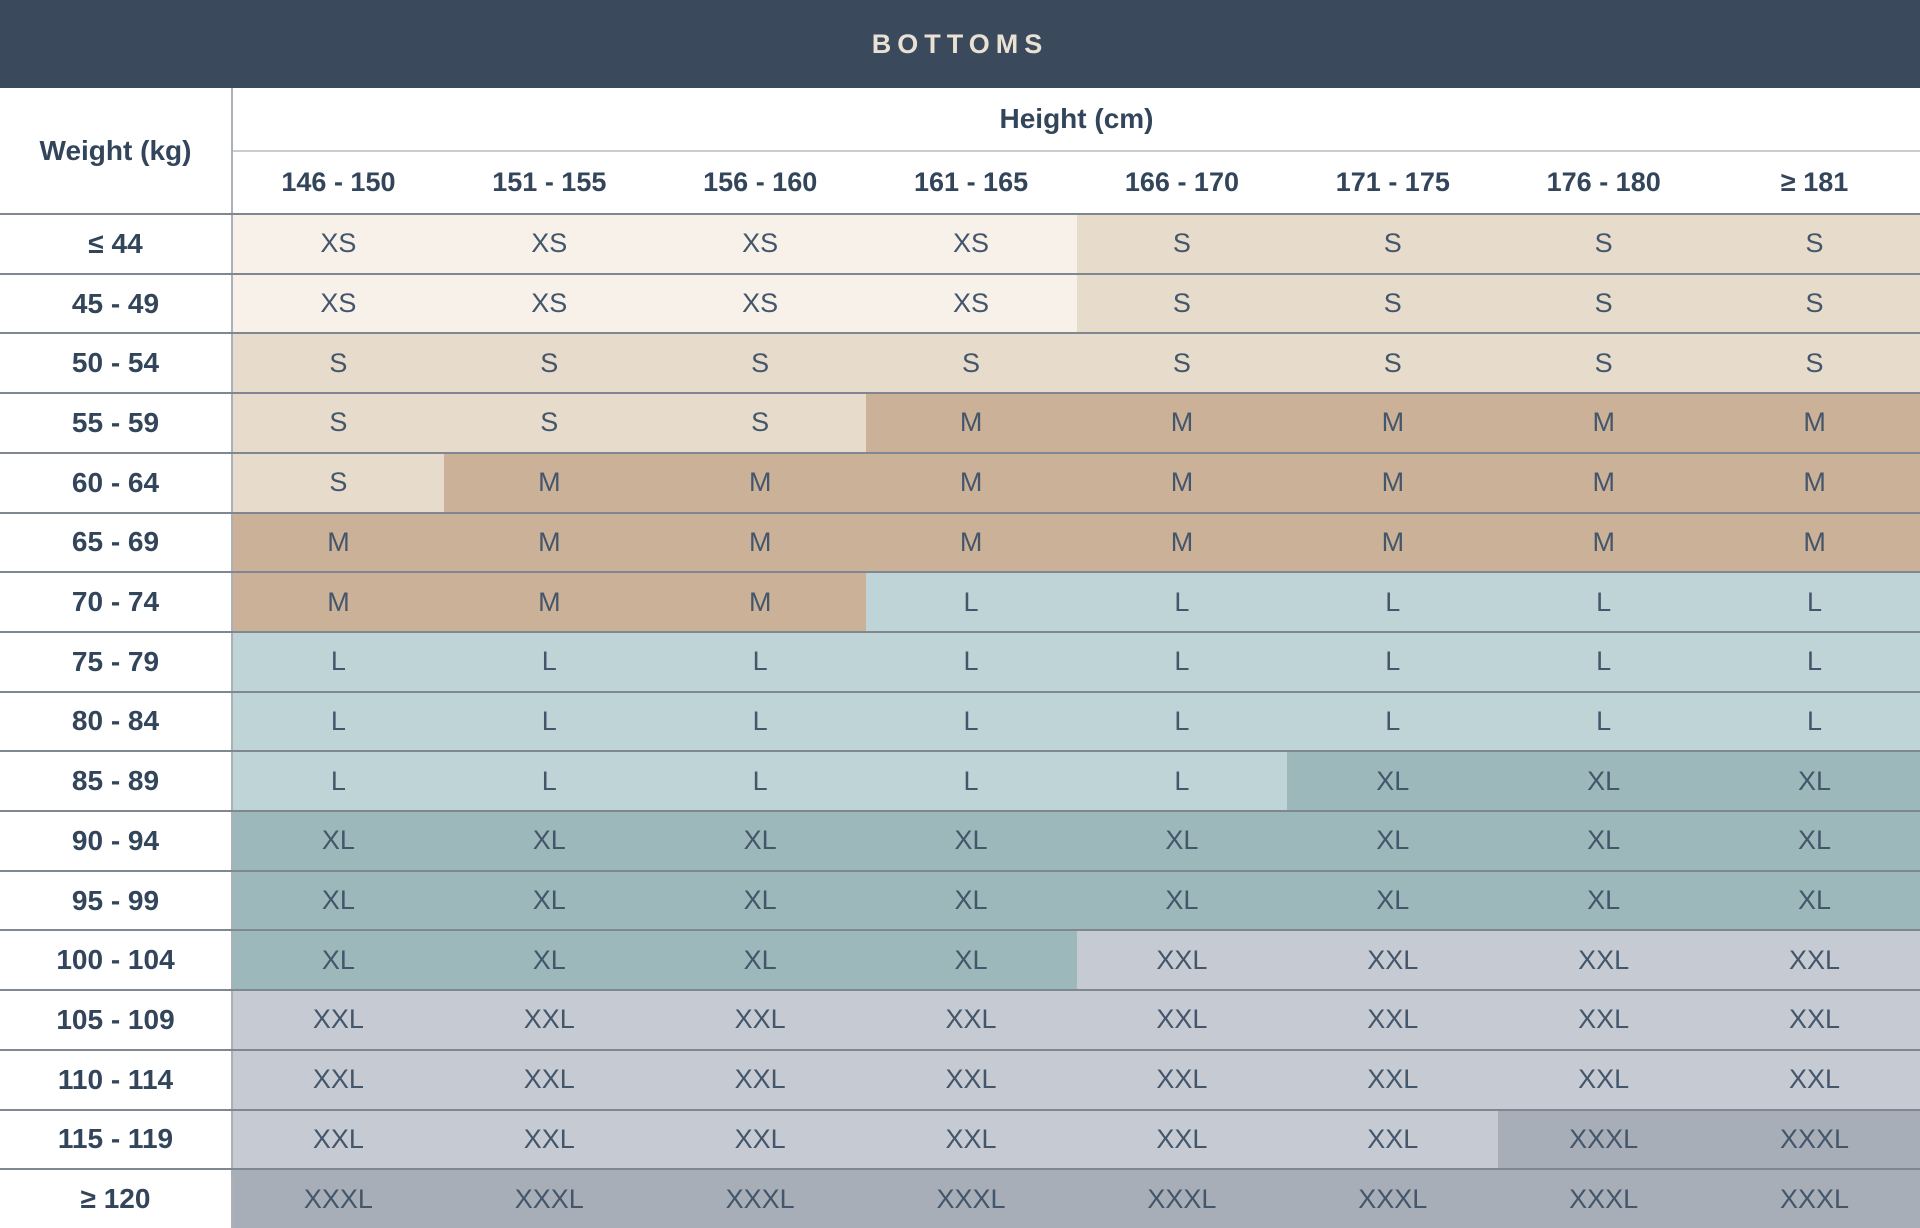  What do you see at coordinates (116, 1020) in the screenshot?
I see `weight-range-label: 105 - 109` at bounding box center [116, 1020].